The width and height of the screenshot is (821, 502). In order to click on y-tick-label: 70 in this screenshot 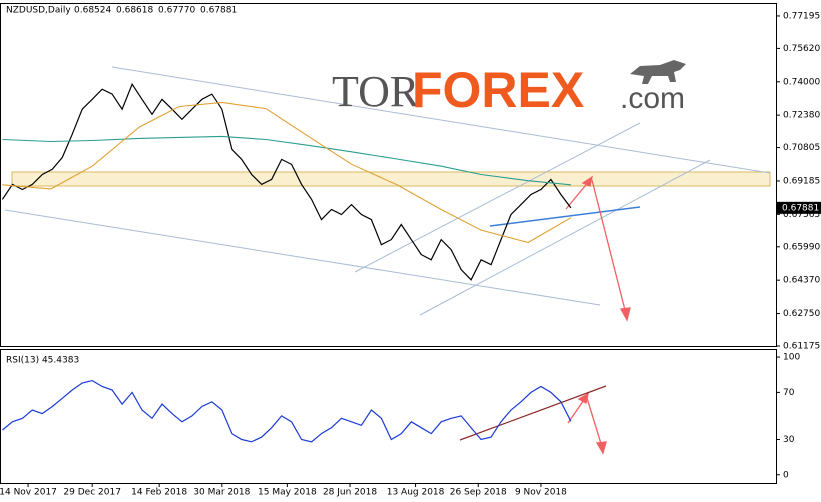, I will do `click(789, 393)`.